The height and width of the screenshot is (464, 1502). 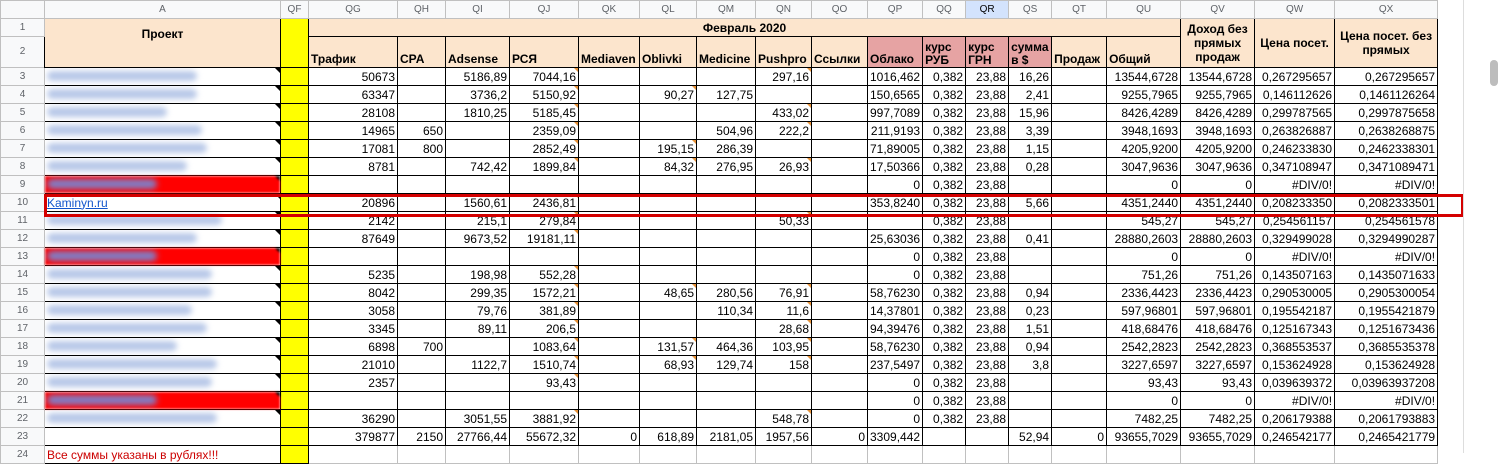 What do you see at coordinates (668, 364) in the screenshot?
I see `data-cell: 68,93` at bounding box center [668, 364].